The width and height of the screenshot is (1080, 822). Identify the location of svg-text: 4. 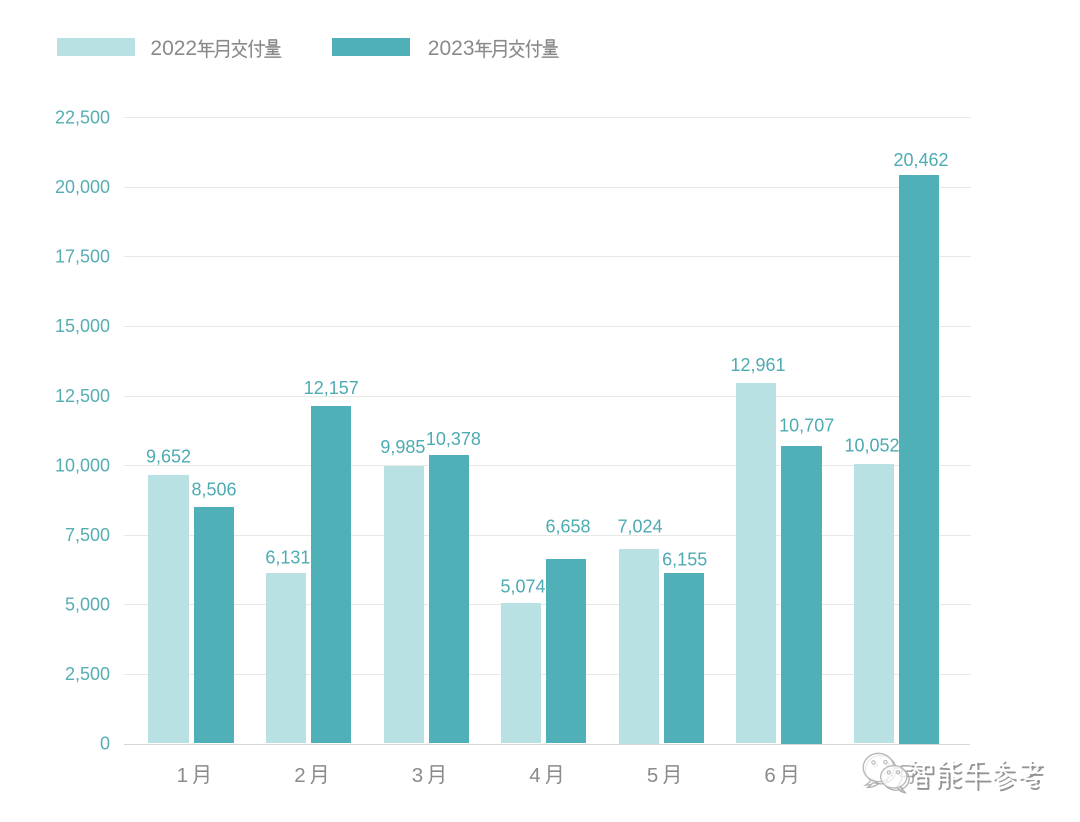
(534, 775).